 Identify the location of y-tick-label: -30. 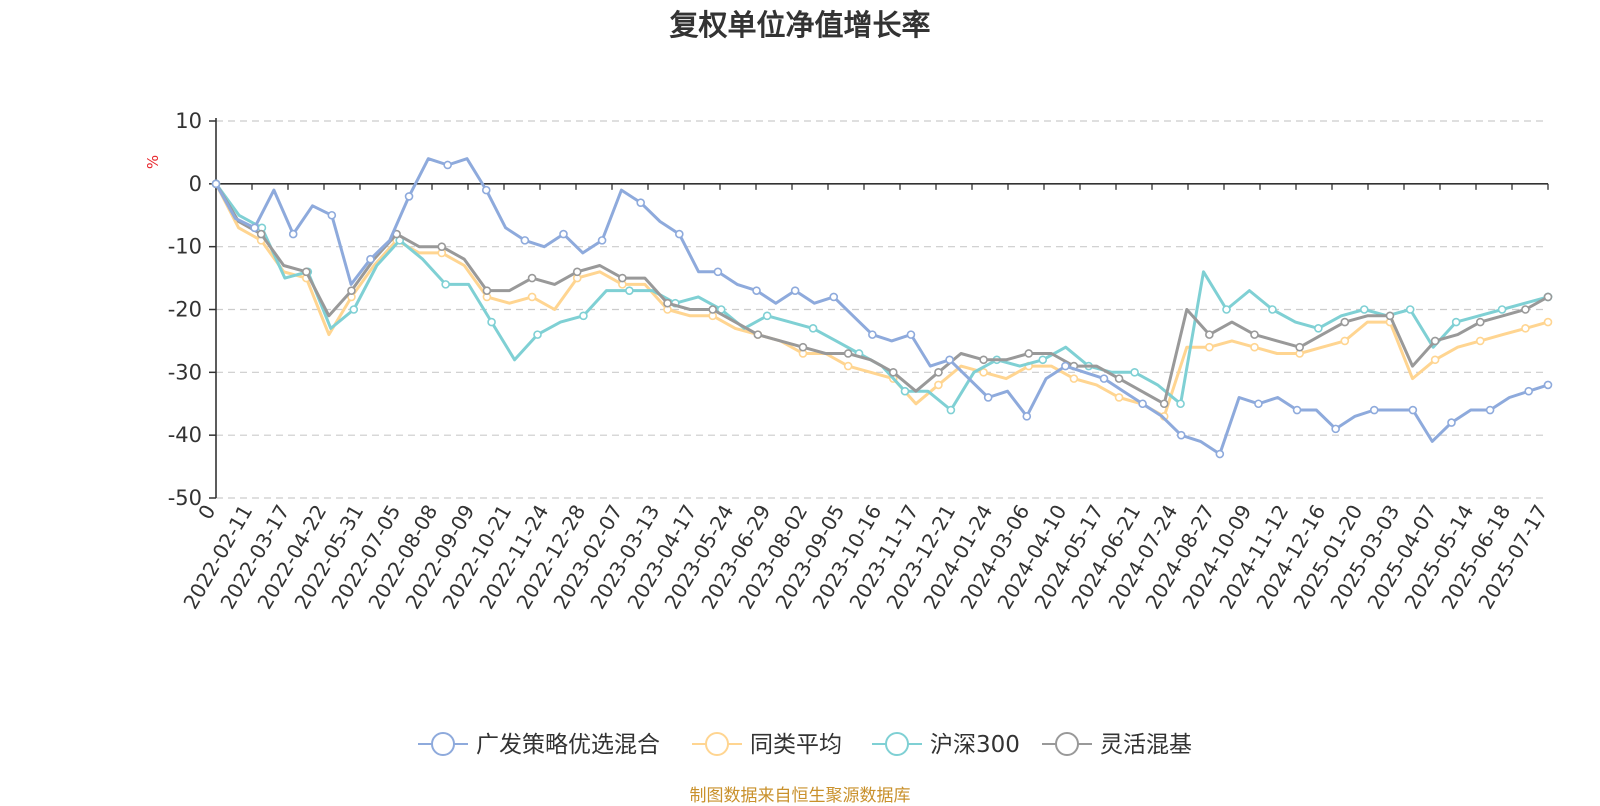
(185, 372).